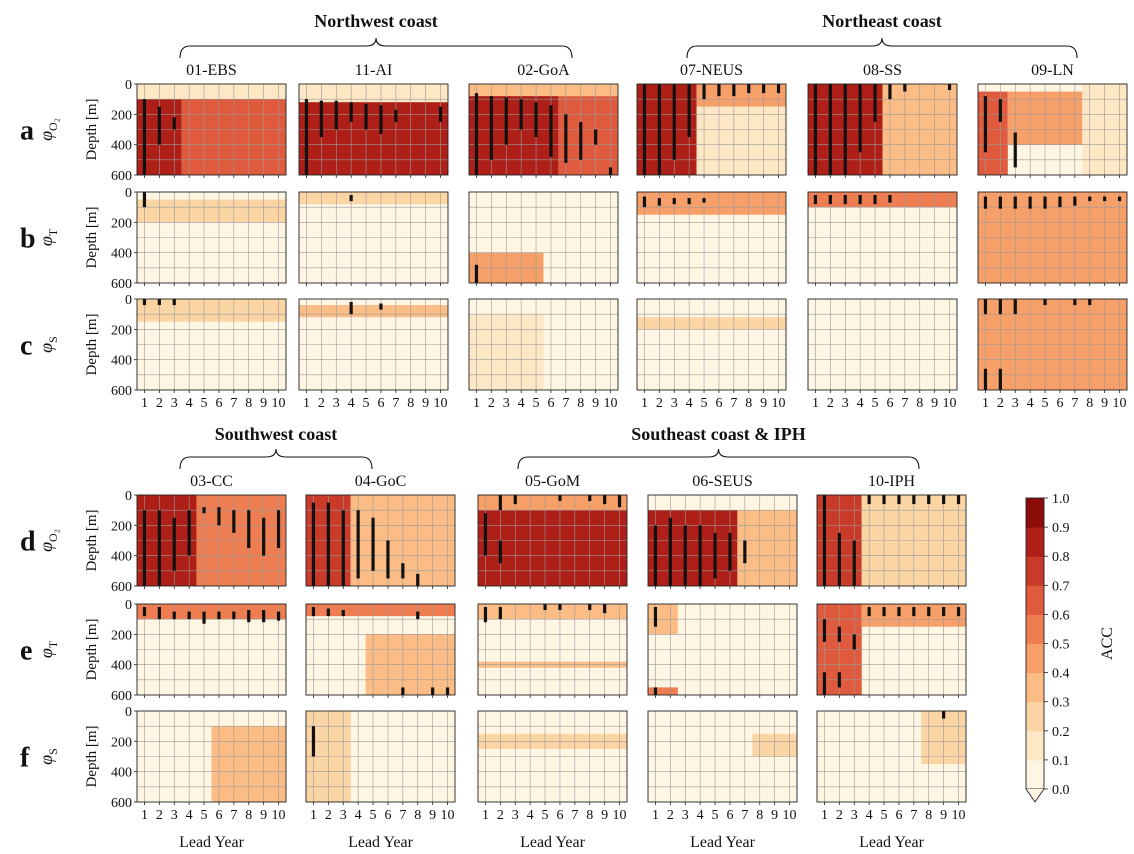  What do you see at coordinates (380, 650) in the screenshot?
I see `panel-e-04-goc` at bounding box center [380, 650].